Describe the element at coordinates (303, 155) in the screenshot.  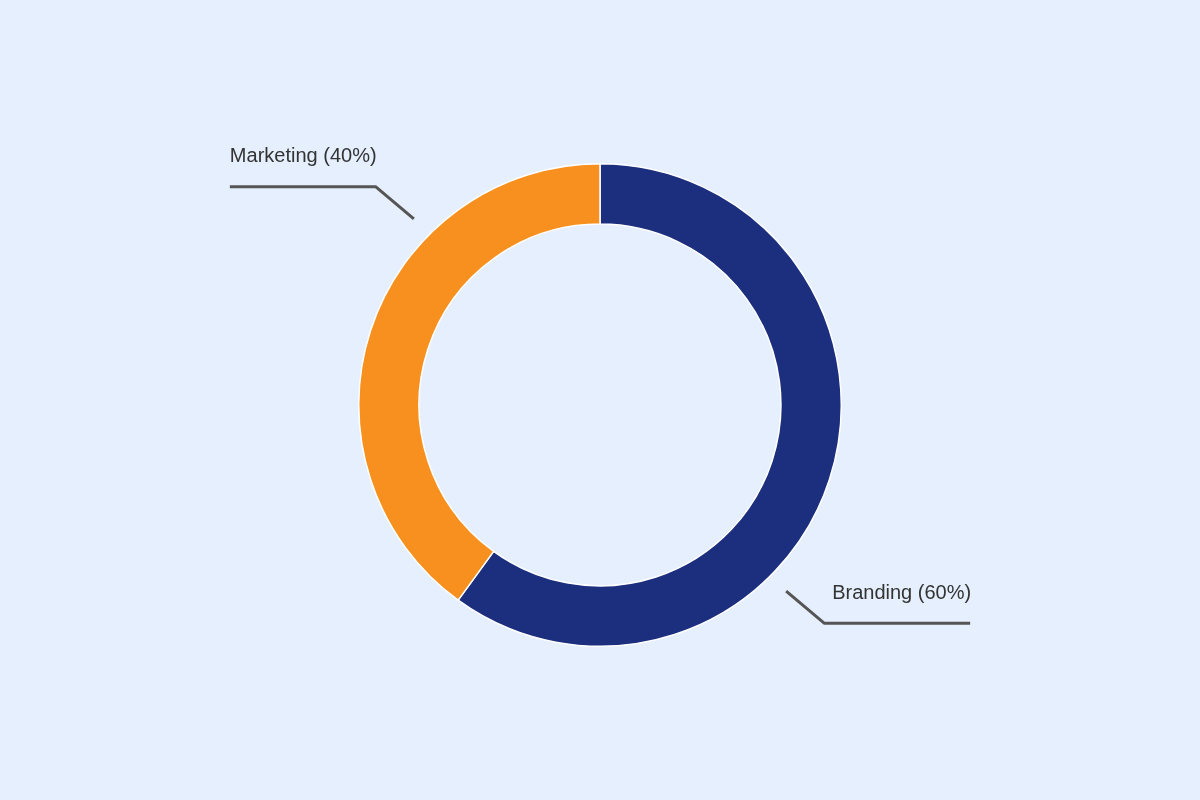
I see `slice-label: Marketing (40%)` at that location.